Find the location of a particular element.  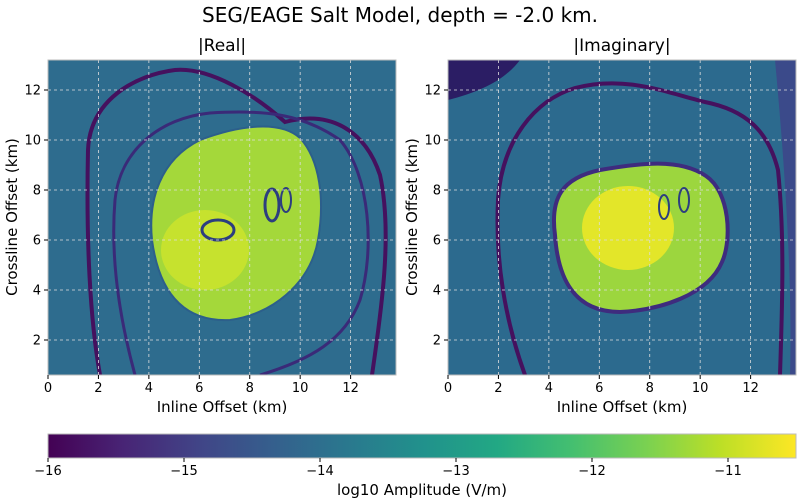

panel-imaginary-yticks: 2 4 6 8 10 12 is located at coordinates (436, 216).